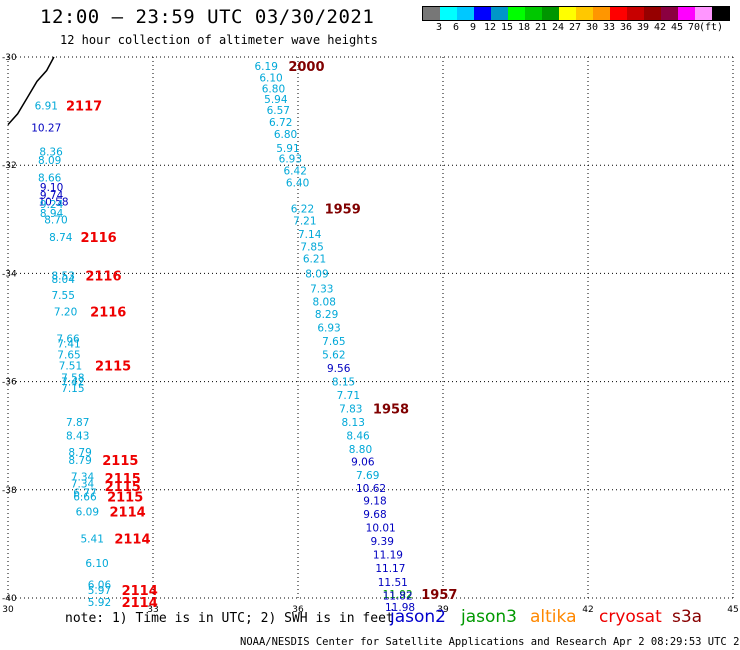 The width and height of the screenshot is (740, 650). I want to click on wave-height-value: 9.68, so click(374, 515).